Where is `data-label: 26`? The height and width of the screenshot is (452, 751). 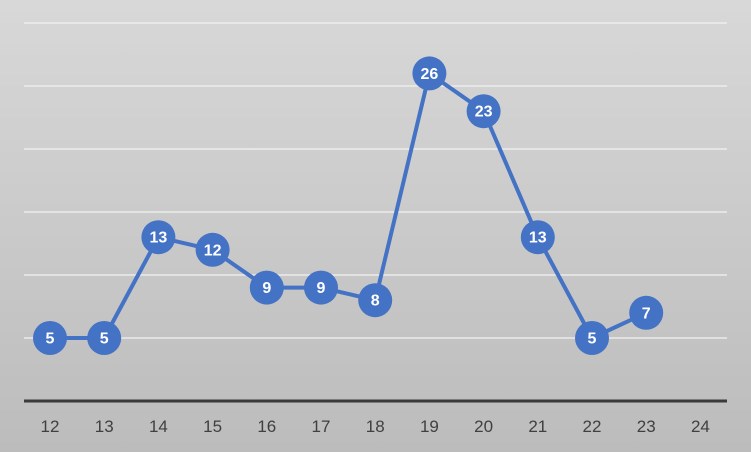 data-label: 26 is located at coordinates (430, 74).